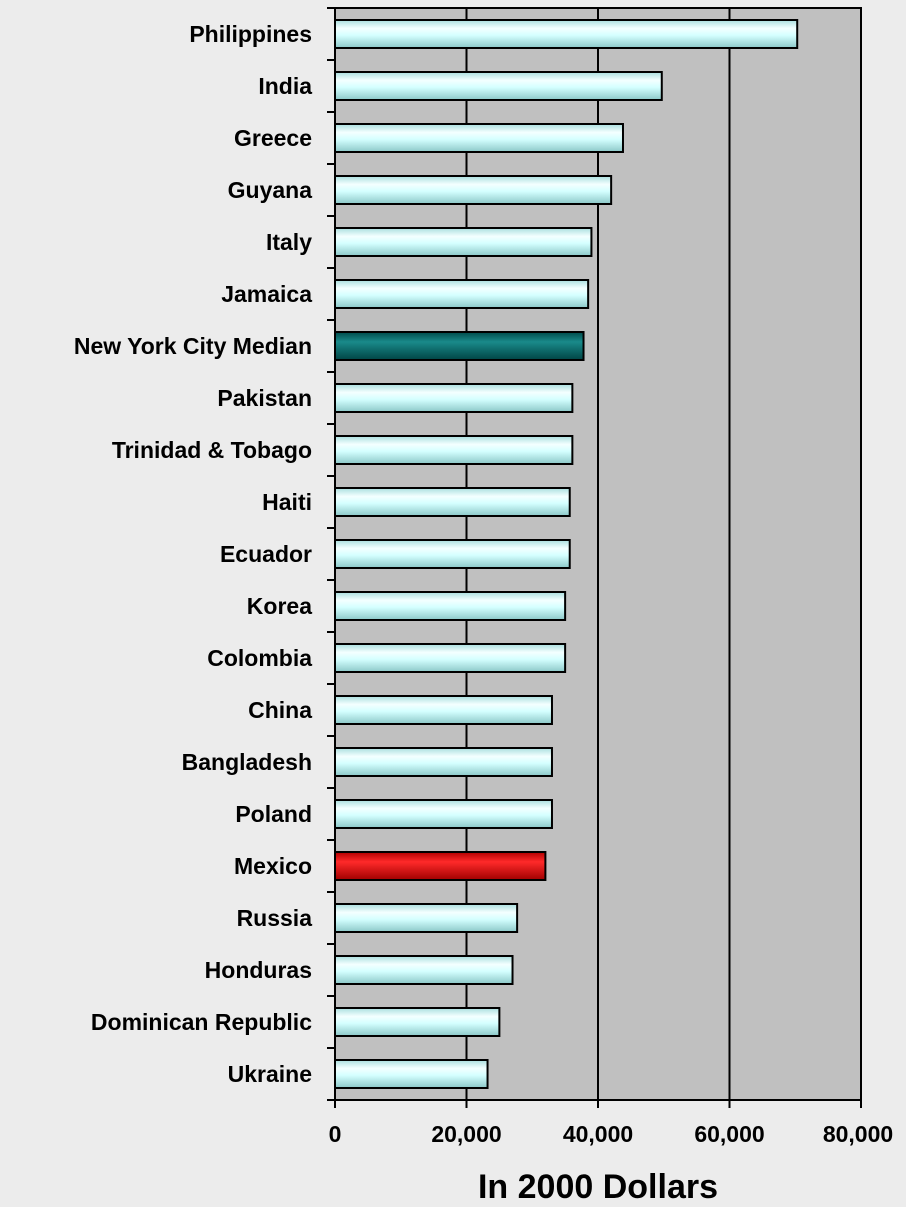  Describe the element at coordinates (273, 866) in the screenshot. I see `category-label-mexico: Mexico` at that location.